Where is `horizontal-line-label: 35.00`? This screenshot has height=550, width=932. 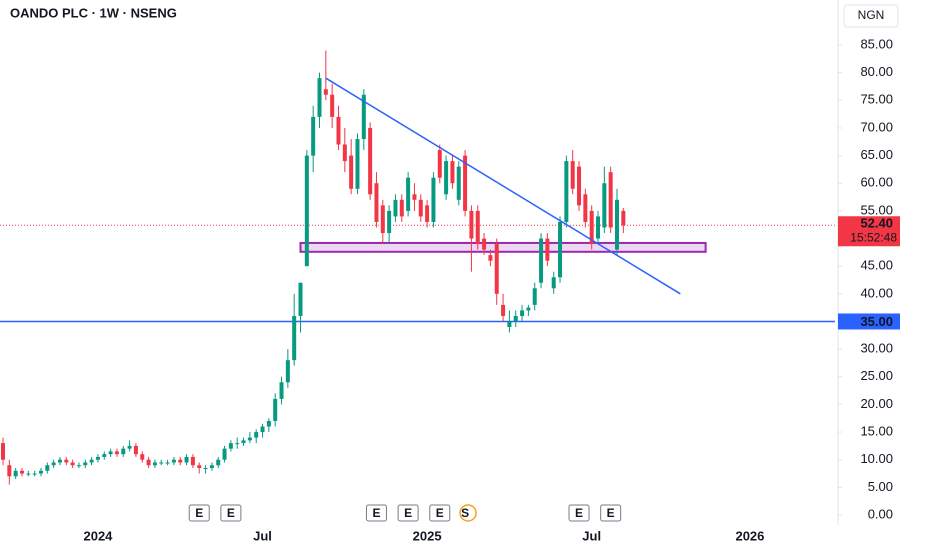
horizontal-line-label: 35.00 is located at coordinates (876, 321).